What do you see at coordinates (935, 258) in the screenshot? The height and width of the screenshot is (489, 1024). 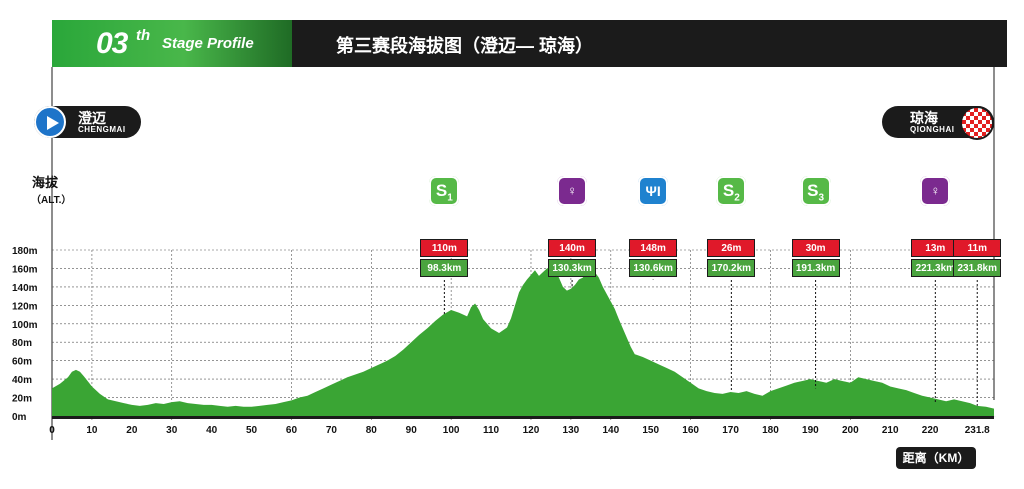 I see `marker-tag: 13m 221.3km` at bounding box center [935, 258].